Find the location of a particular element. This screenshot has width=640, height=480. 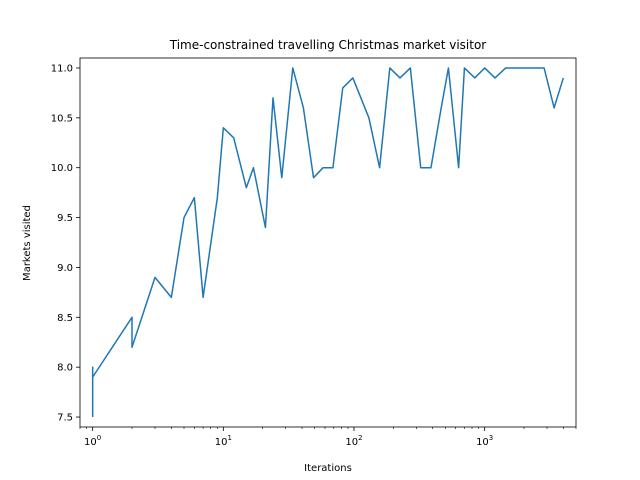

x-axis: 10⁰ 10¹ 10² 10³ is located at coordinates (328, 437).